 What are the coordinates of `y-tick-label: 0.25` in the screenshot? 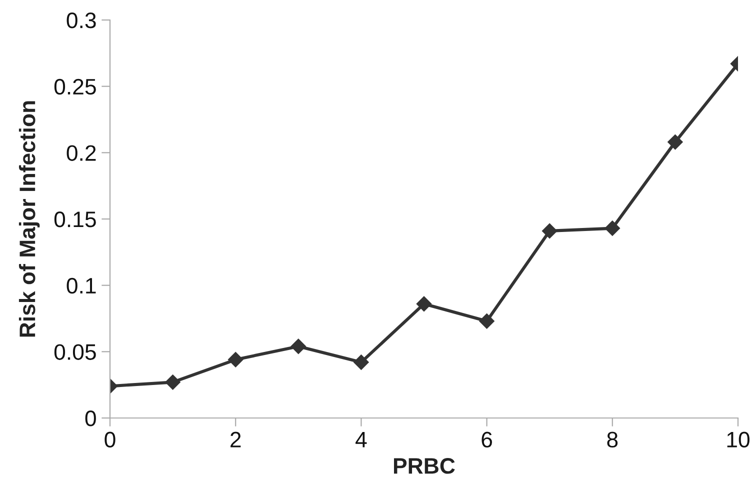 It's located at (75, 86).